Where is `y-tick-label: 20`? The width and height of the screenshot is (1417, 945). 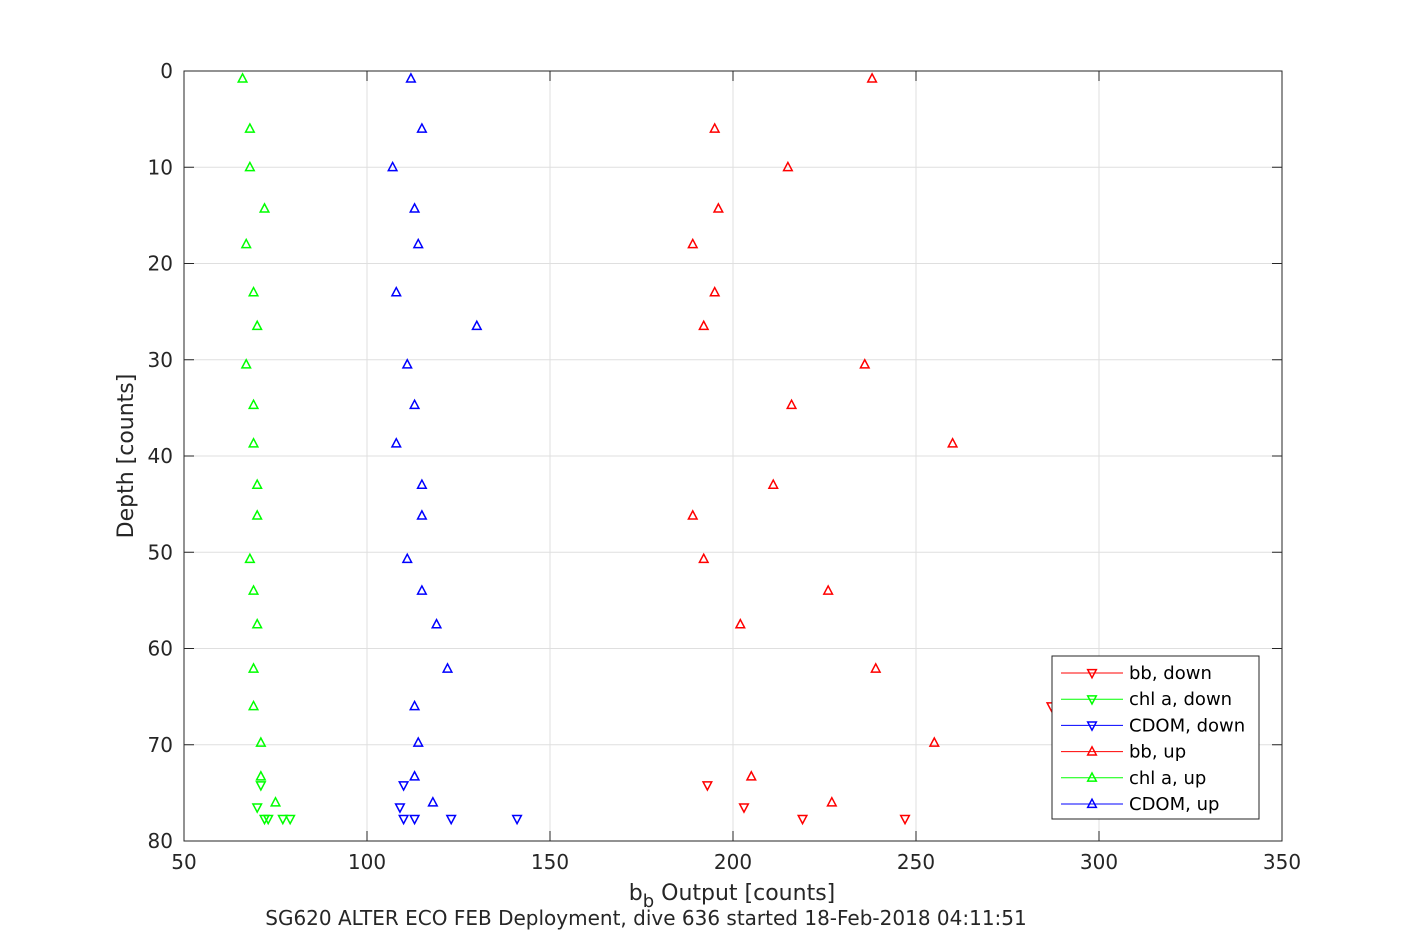 y-tick-label: 20 is located at coordinates (160, 264).